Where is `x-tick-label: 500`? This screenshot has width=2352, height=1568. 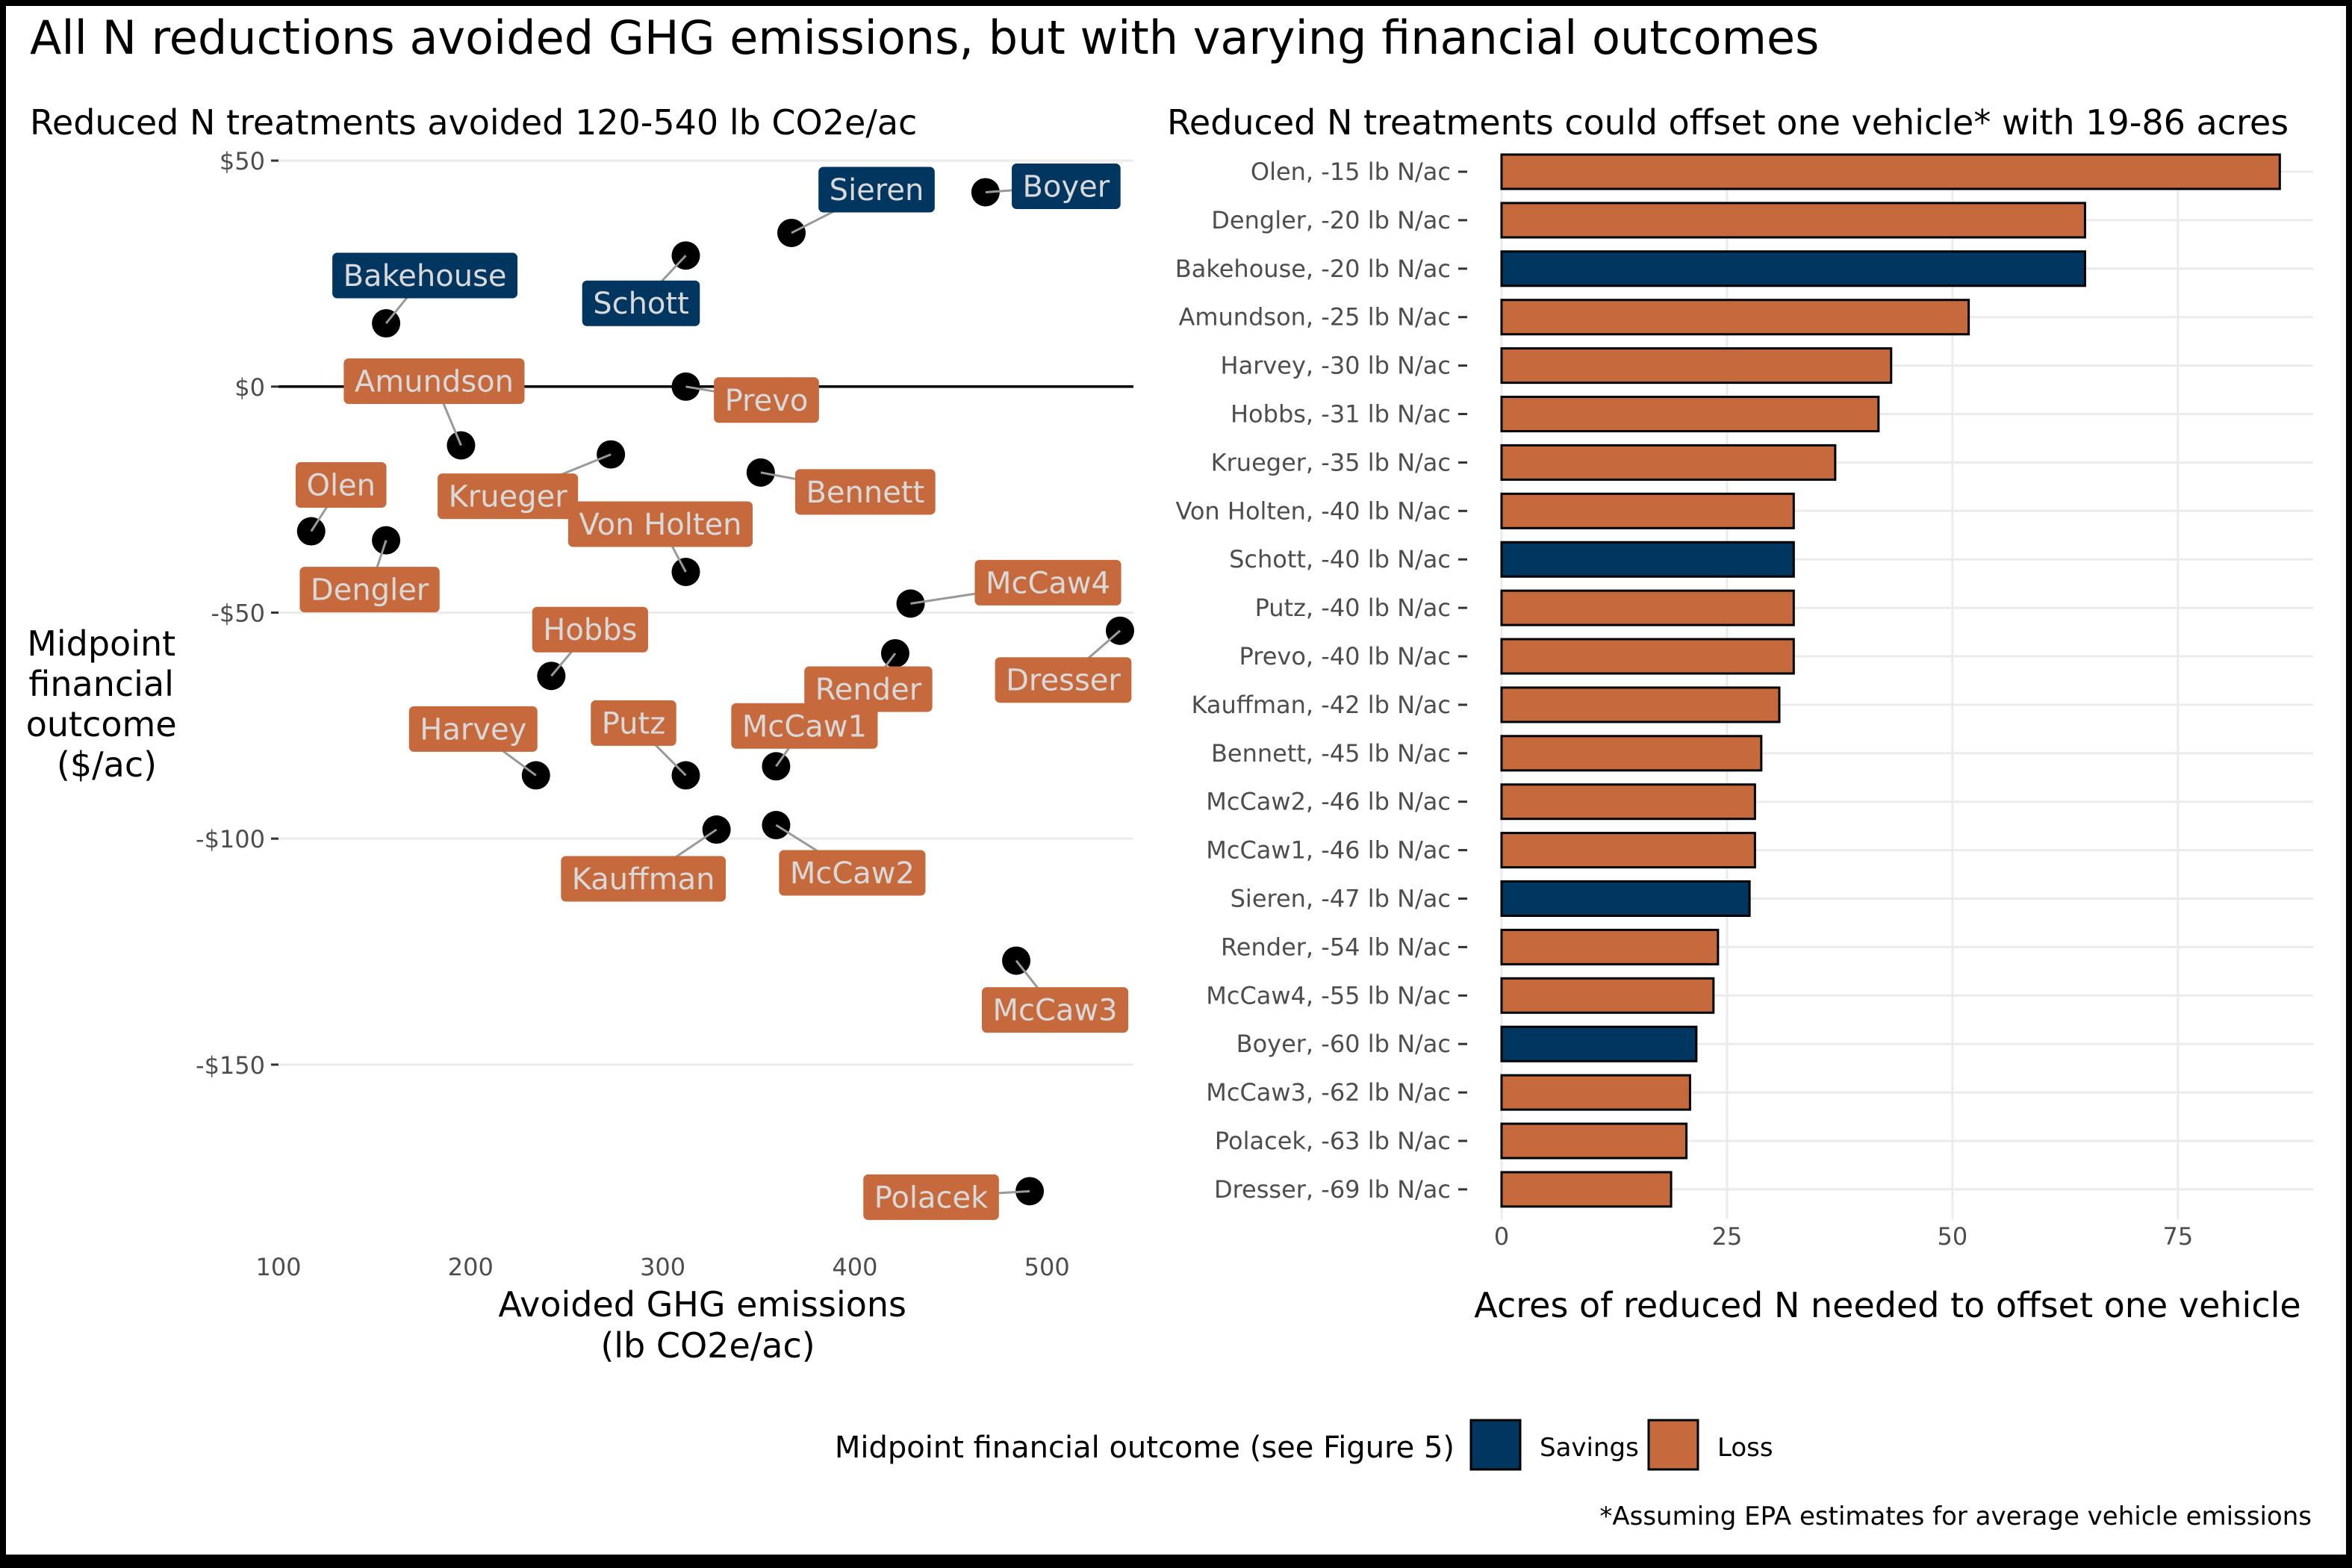
x-tick-label: 500 is located at coordinates (1047, 1267).